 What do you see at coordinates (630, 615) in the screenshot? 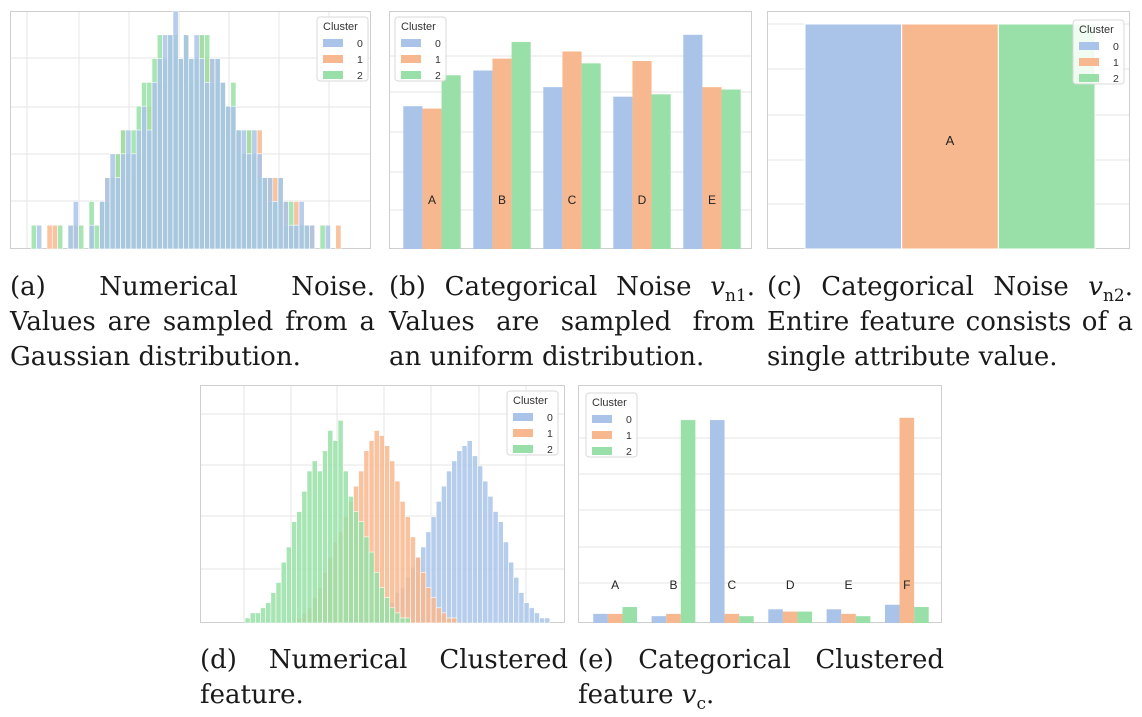
I see `chart-e-bar-A-s2` at bounding box center [630, 615].